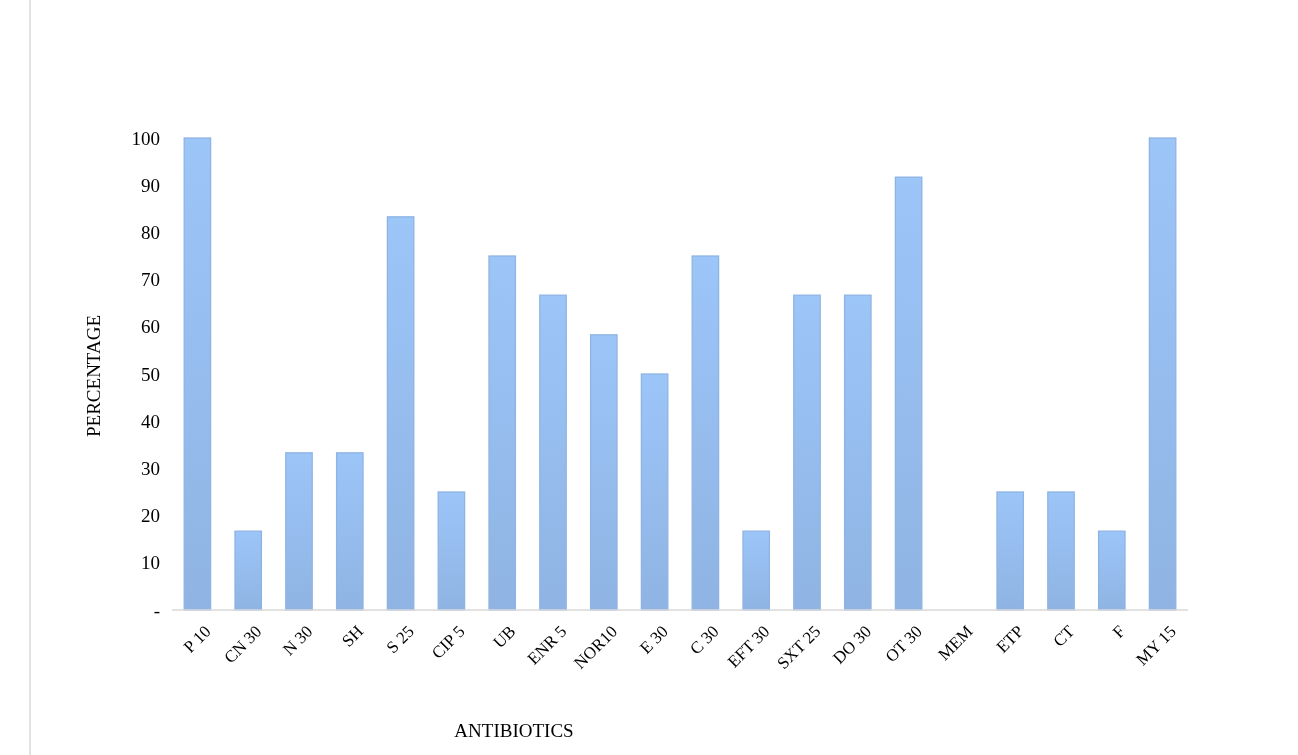 This screenshot has width=1298, height=755. I want to click on x-tick-label: N 30, so click(298, 640).